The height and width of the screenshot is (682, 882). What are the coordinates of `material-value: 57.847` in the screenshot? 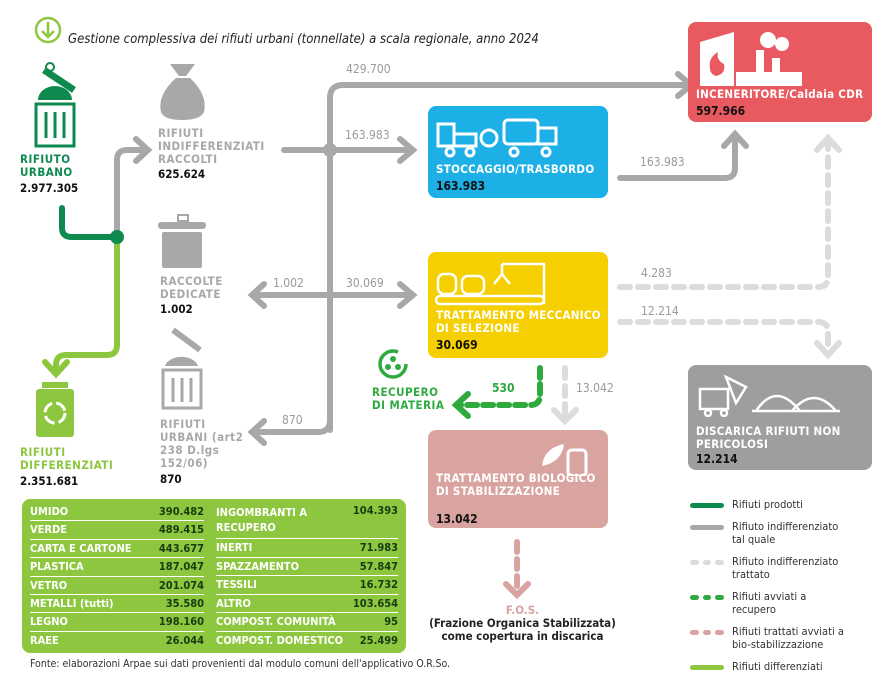 It's located at (378, 566).